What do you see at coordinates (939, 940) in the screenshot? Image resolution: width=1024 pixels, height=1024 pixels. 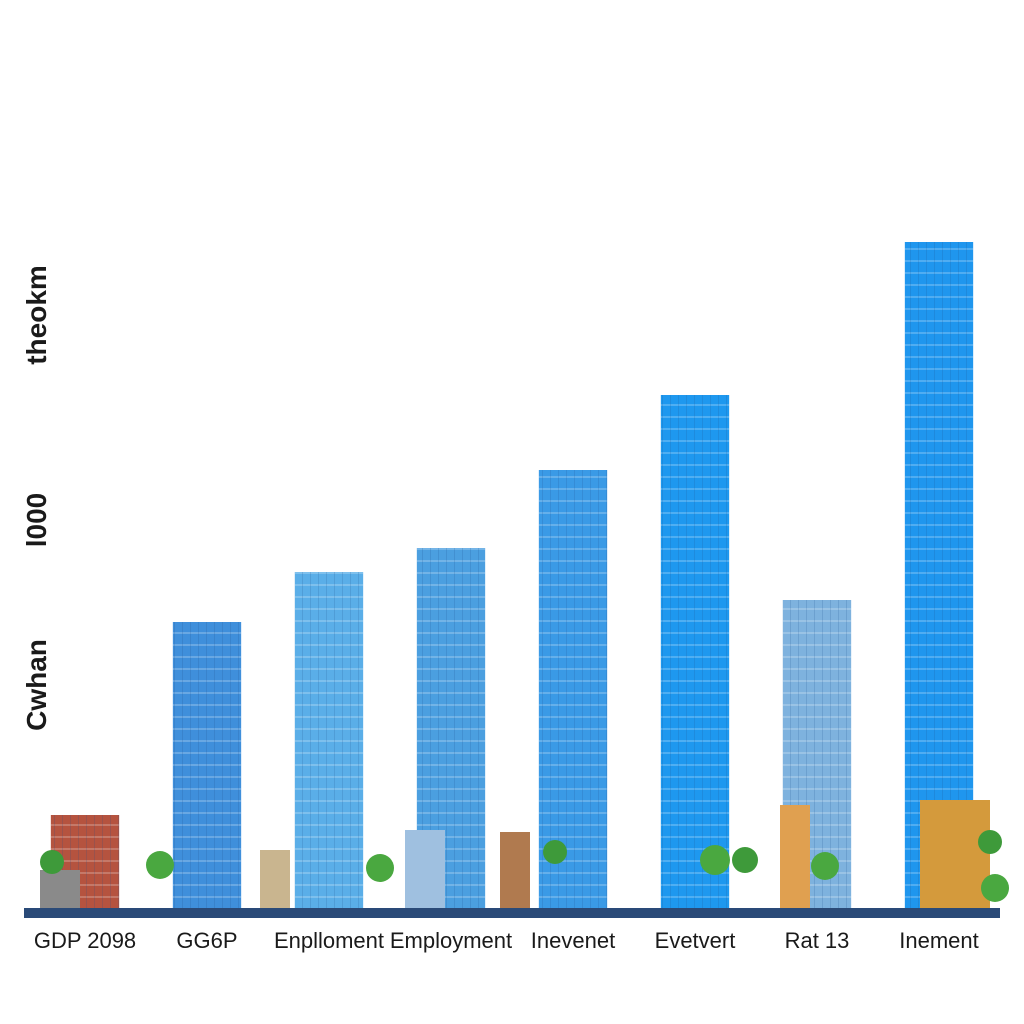 I see `x-tick-label: Inement` at bounding box center [939, 940].